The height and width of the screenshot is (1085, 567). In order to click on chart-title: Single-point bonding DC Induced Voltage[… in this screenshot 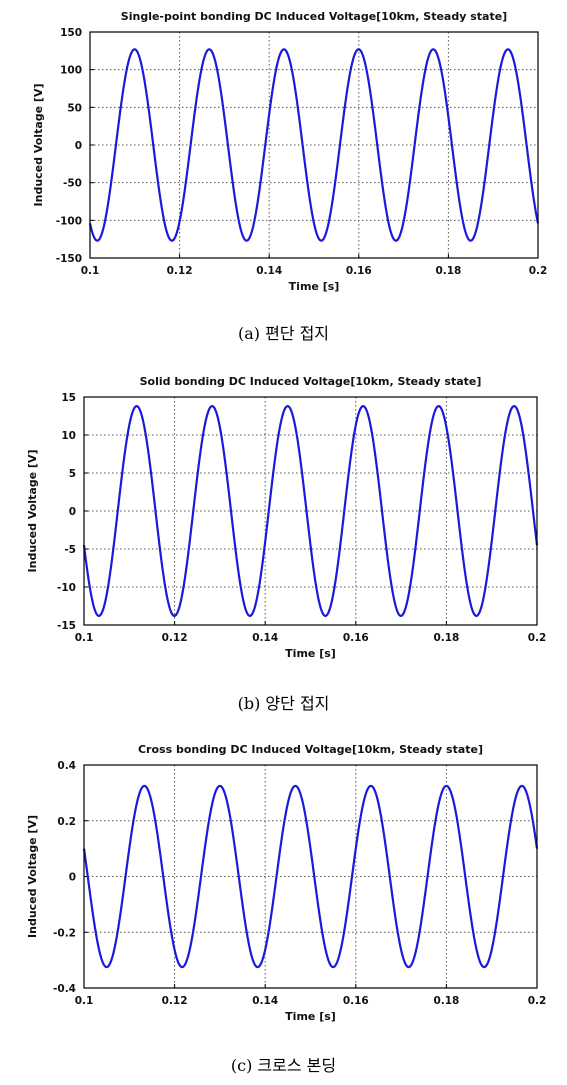, I will do `click(314, 16)`.